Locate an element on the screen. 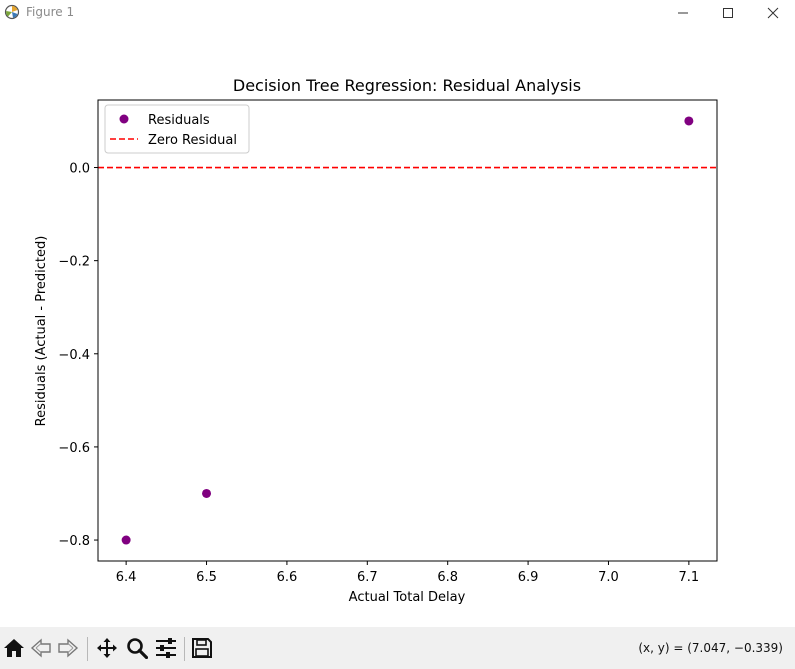  save-button is located at coordinates (202, 648).